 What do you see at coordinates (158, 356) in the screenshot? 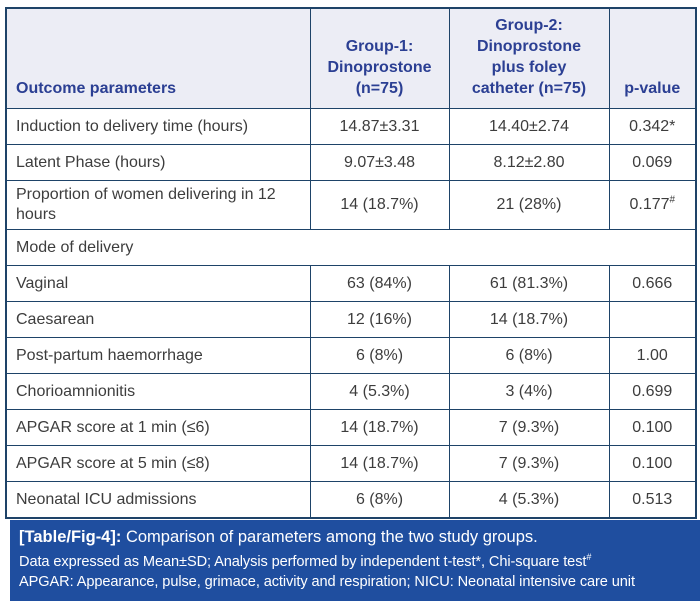
I see `parameter-cell: Post-partum haemorrhage` at bounding box center [158, 356].